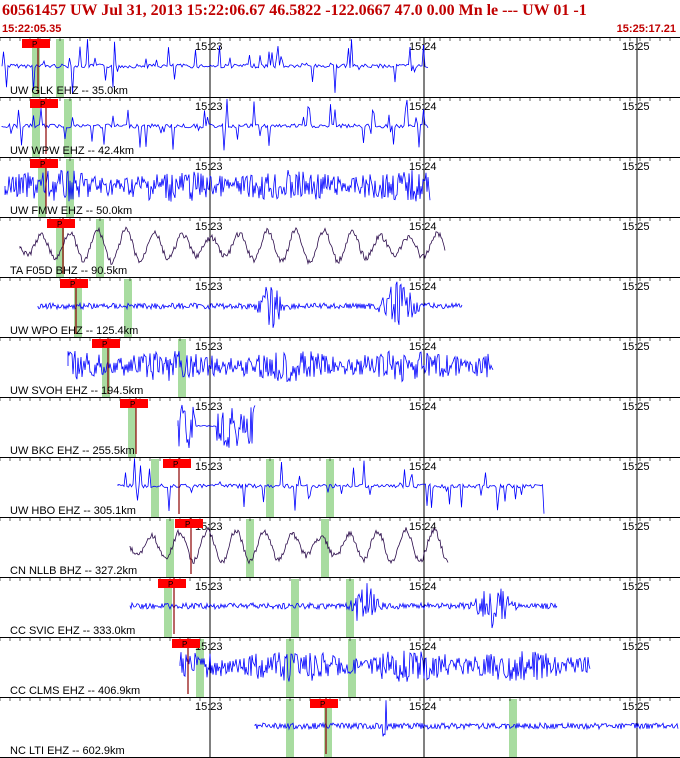  I want to click on trace-row: 15:23 15:24 15:25 P UW SVOH EHZ -- 194.5km, so click(340, 368).